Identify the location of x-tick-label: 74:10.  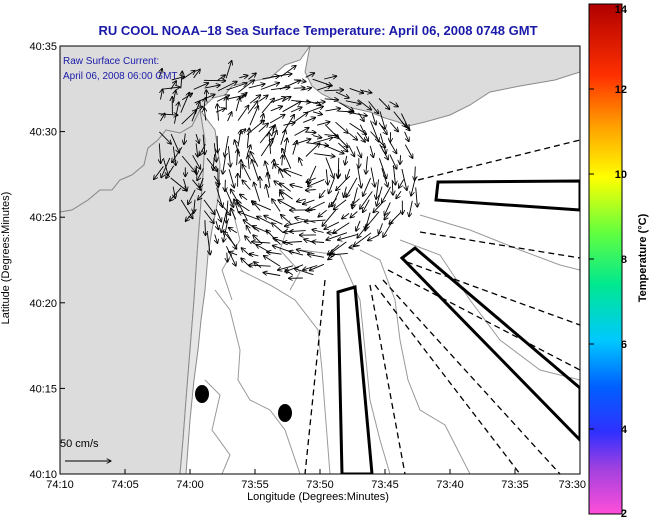
(60, 485).